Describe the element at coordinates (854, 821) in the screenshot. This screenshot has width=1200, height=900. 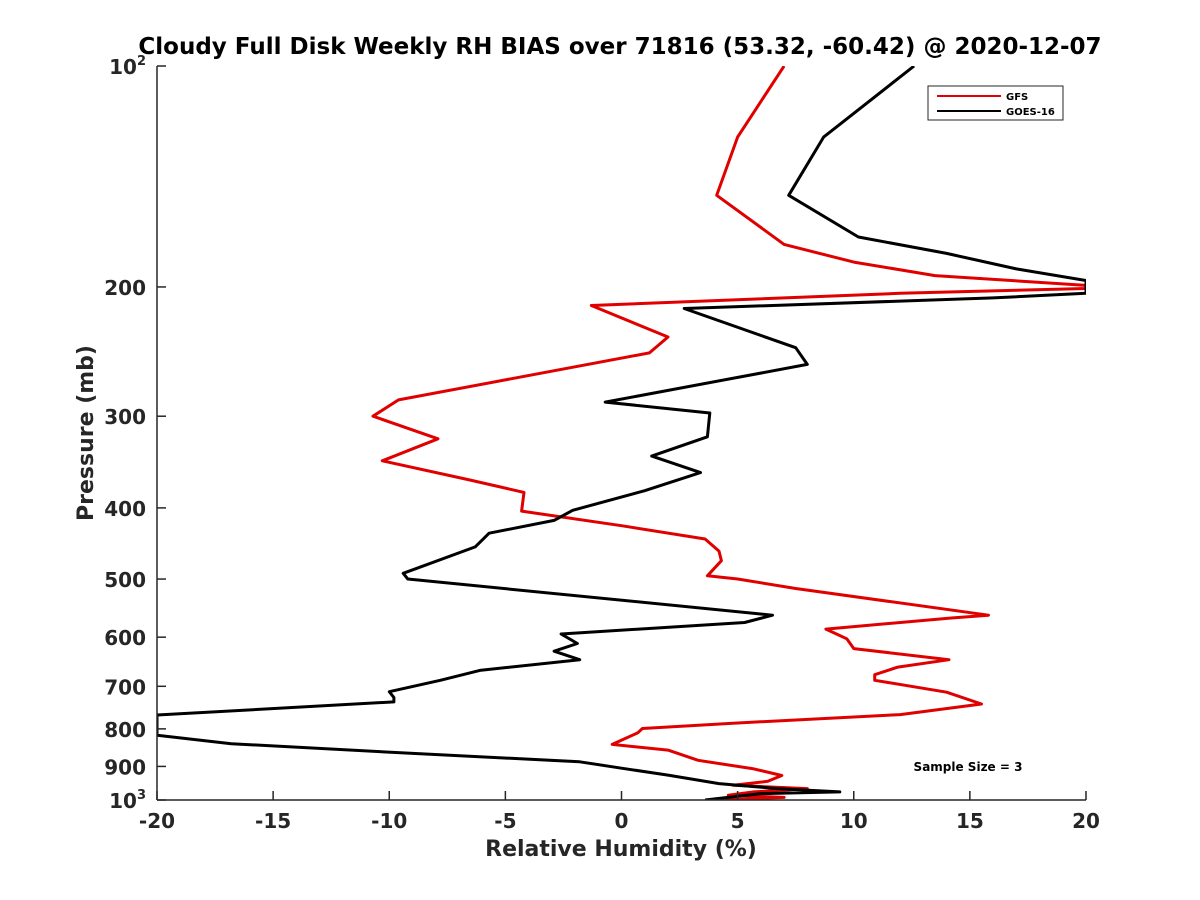
I see `x-tick-label: 10` at that location.